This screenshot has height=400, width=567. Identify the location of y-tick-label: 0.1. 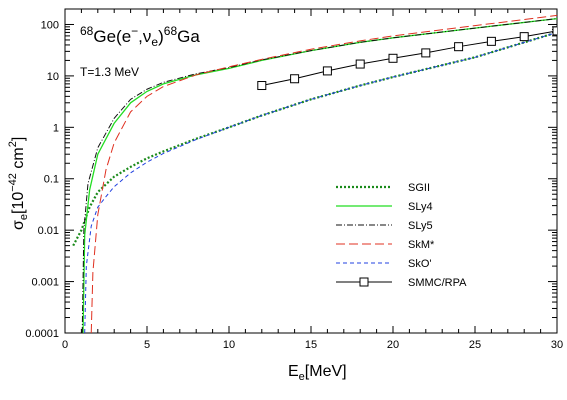
(51, 180).